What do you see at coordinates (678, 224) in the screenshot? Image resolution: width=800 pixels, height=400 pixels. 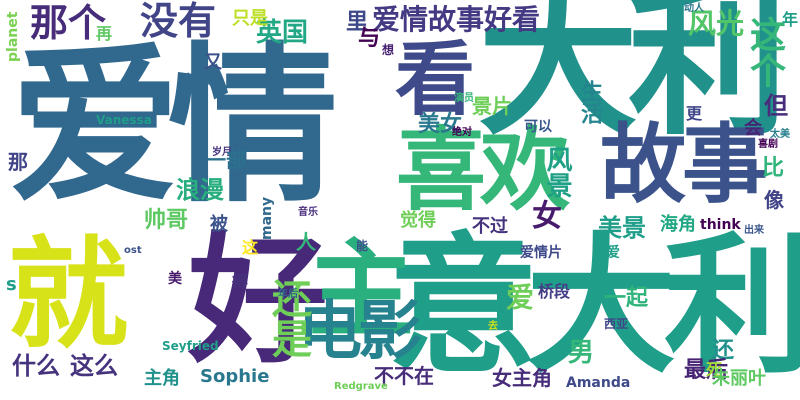 I see `word: 海角` at bounding box center [678, 224].